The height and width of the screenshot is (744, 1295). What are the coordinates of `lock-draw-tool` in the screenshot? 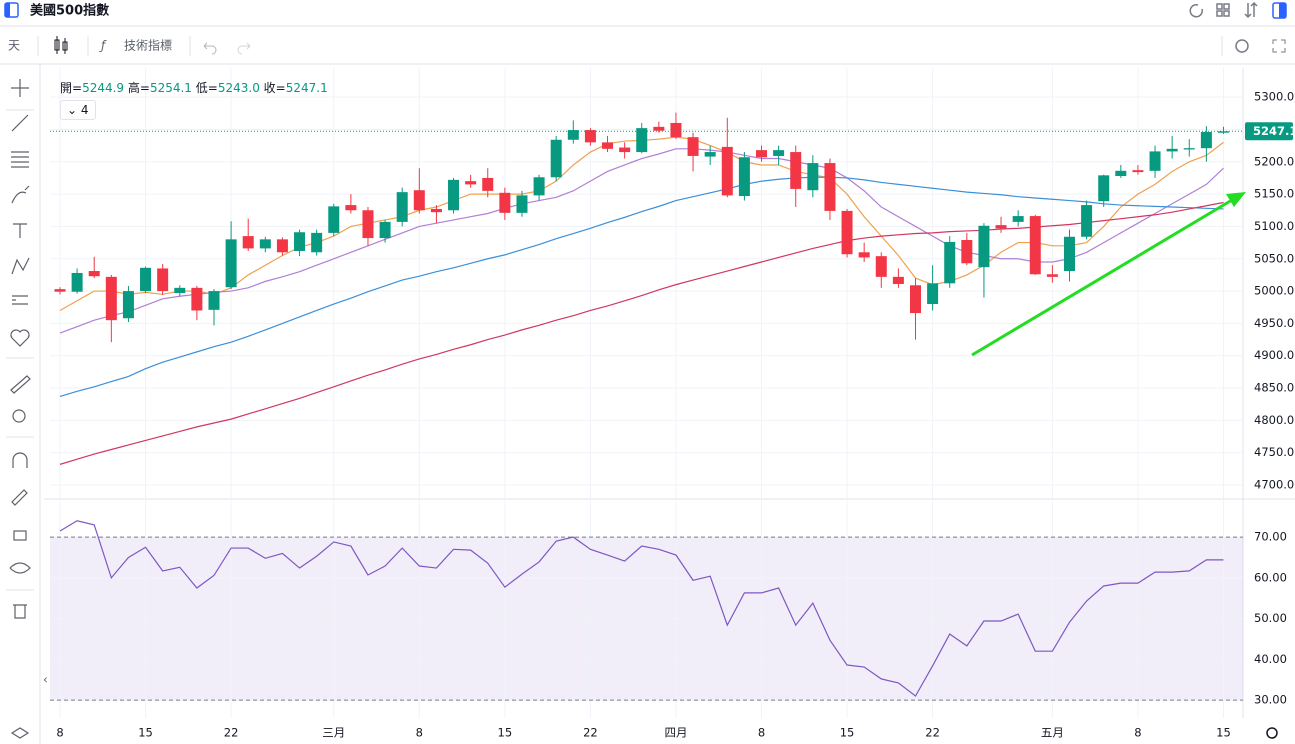 It's located at (19, 497).